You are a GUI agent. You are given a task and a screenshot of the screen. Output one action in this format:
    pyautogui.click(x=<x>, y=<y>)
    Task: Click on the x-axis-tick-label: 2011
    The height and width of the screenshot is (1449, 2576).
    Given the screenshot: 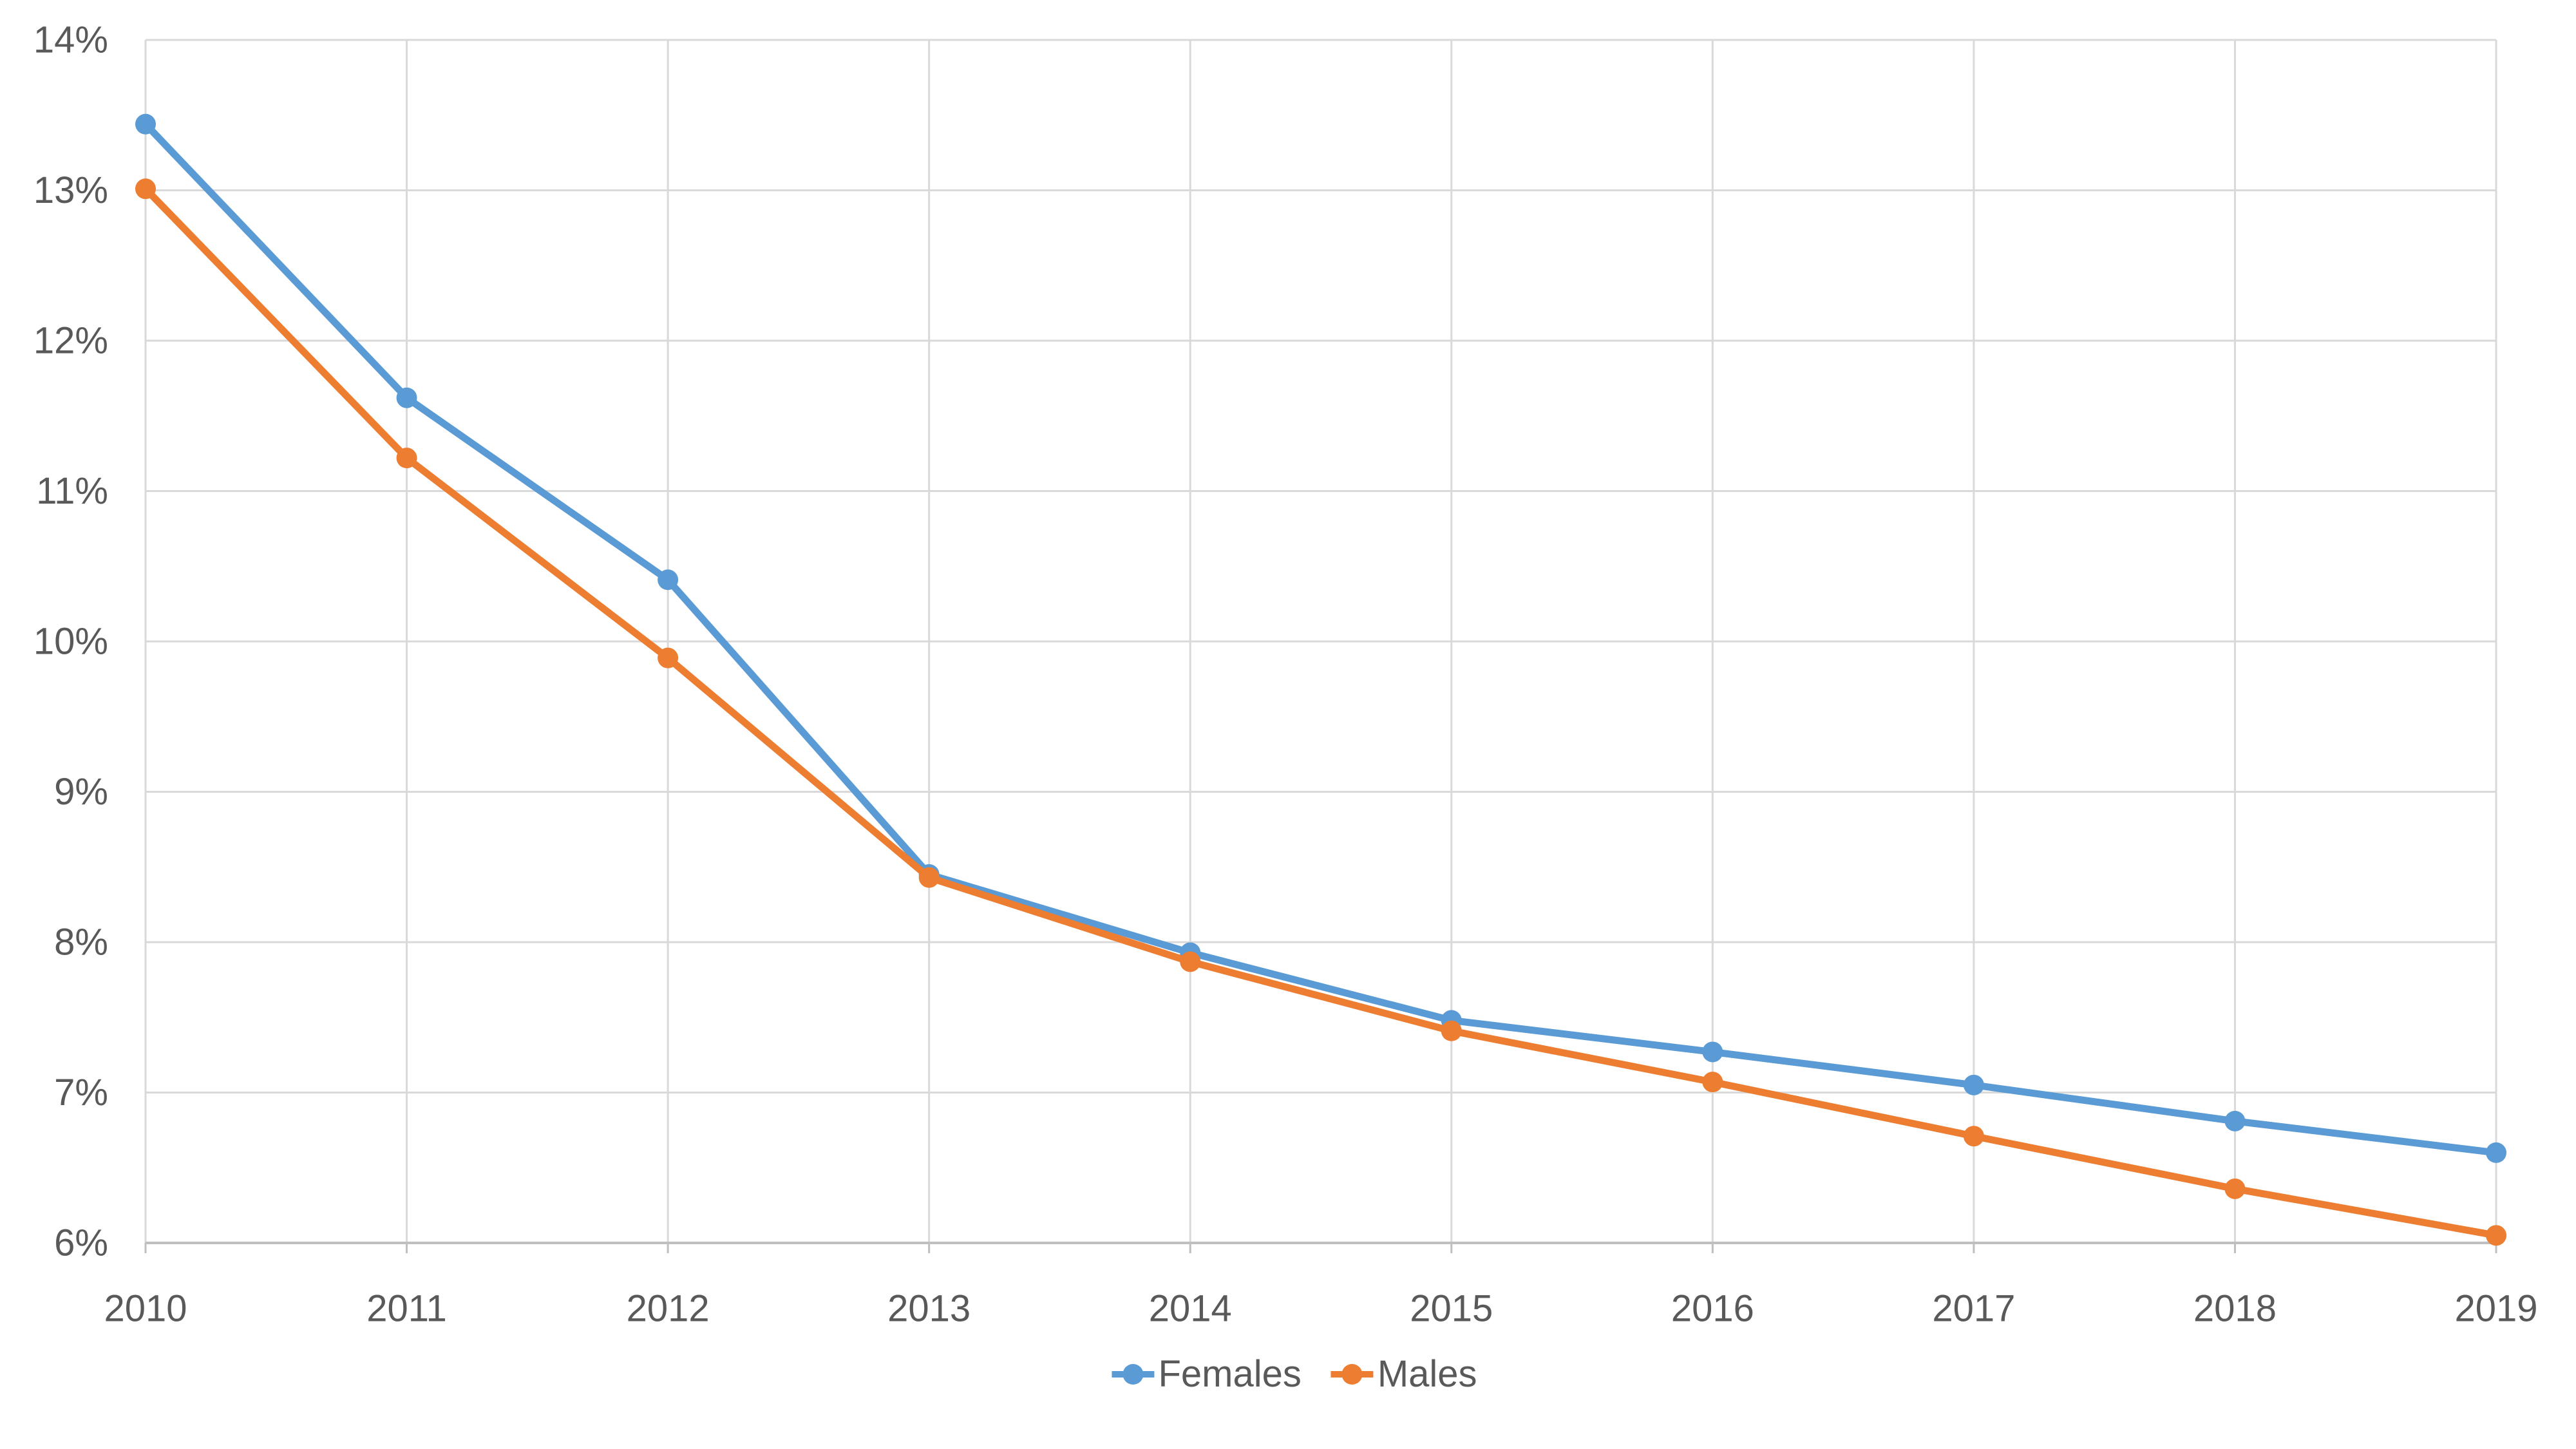 What is the action you would take?
    pyautogui.click(x=406, y=1309)
    